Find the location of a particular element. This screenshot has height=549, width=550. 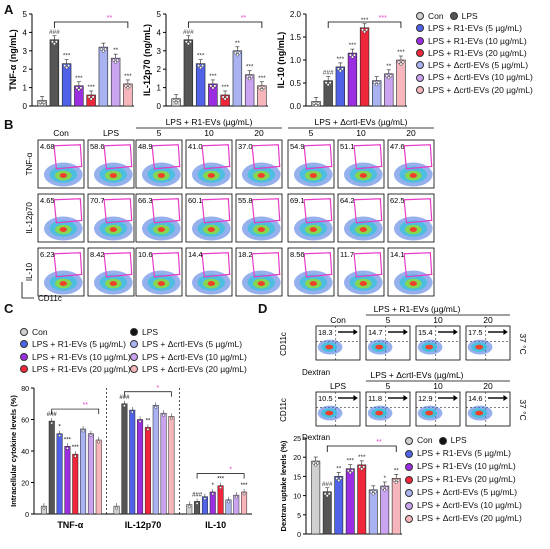

y-tick-label: 1 is located at coordinates (25, 88).